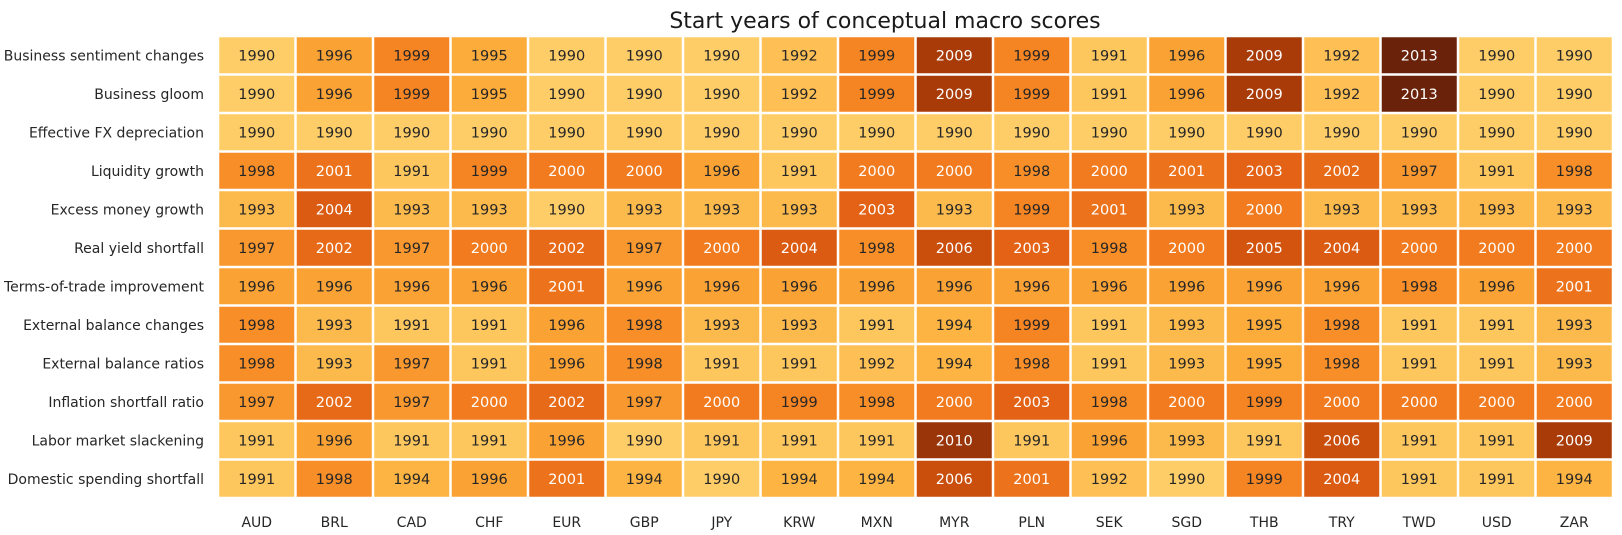  I want to click on row-label: Business sentiment changes, so click(104, 56).